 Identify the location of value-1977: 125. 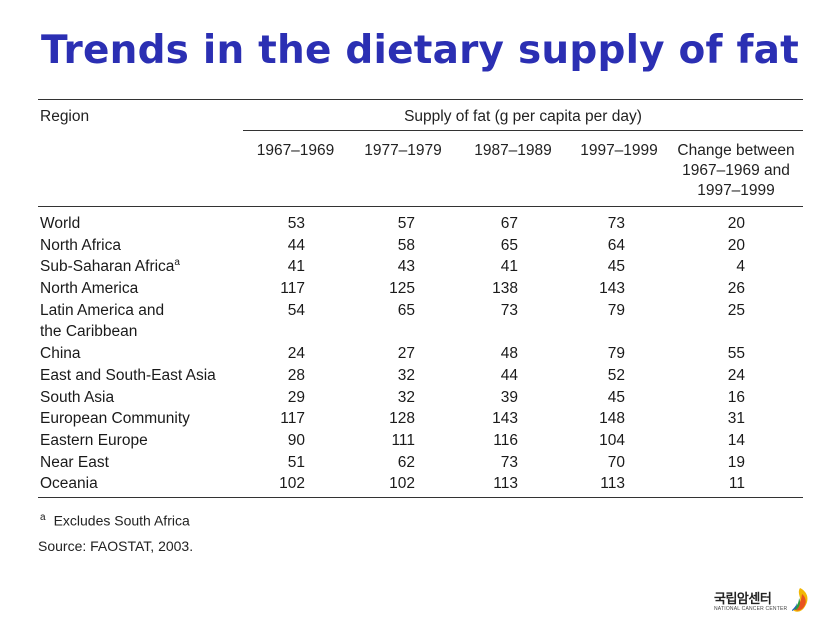
(402, 289).